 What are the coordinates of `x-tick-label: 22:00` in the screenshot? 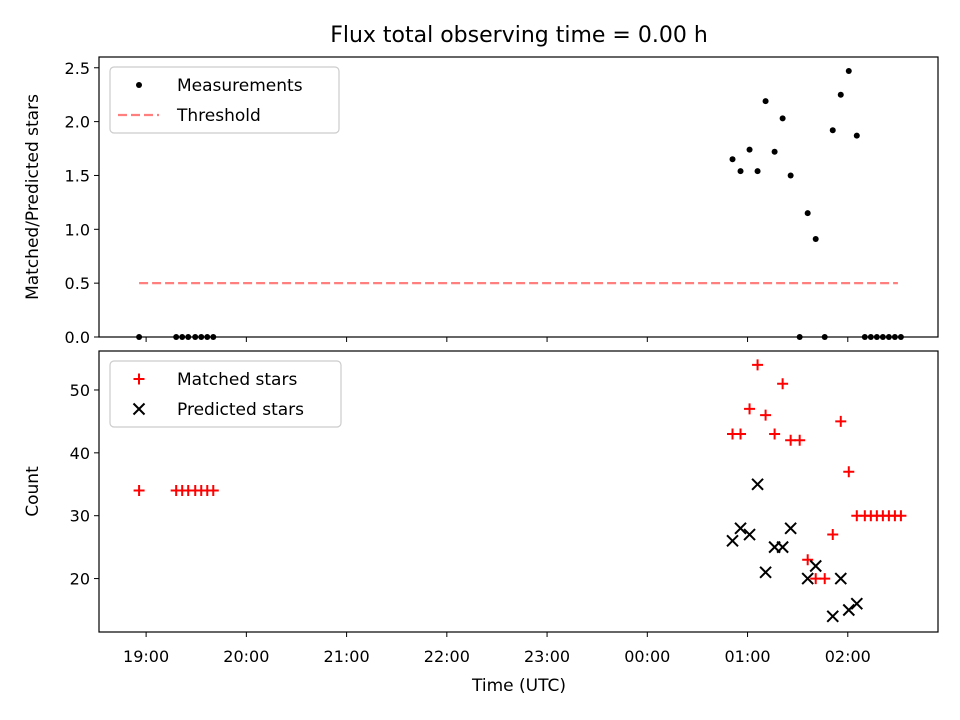 It's located at (447, 656).